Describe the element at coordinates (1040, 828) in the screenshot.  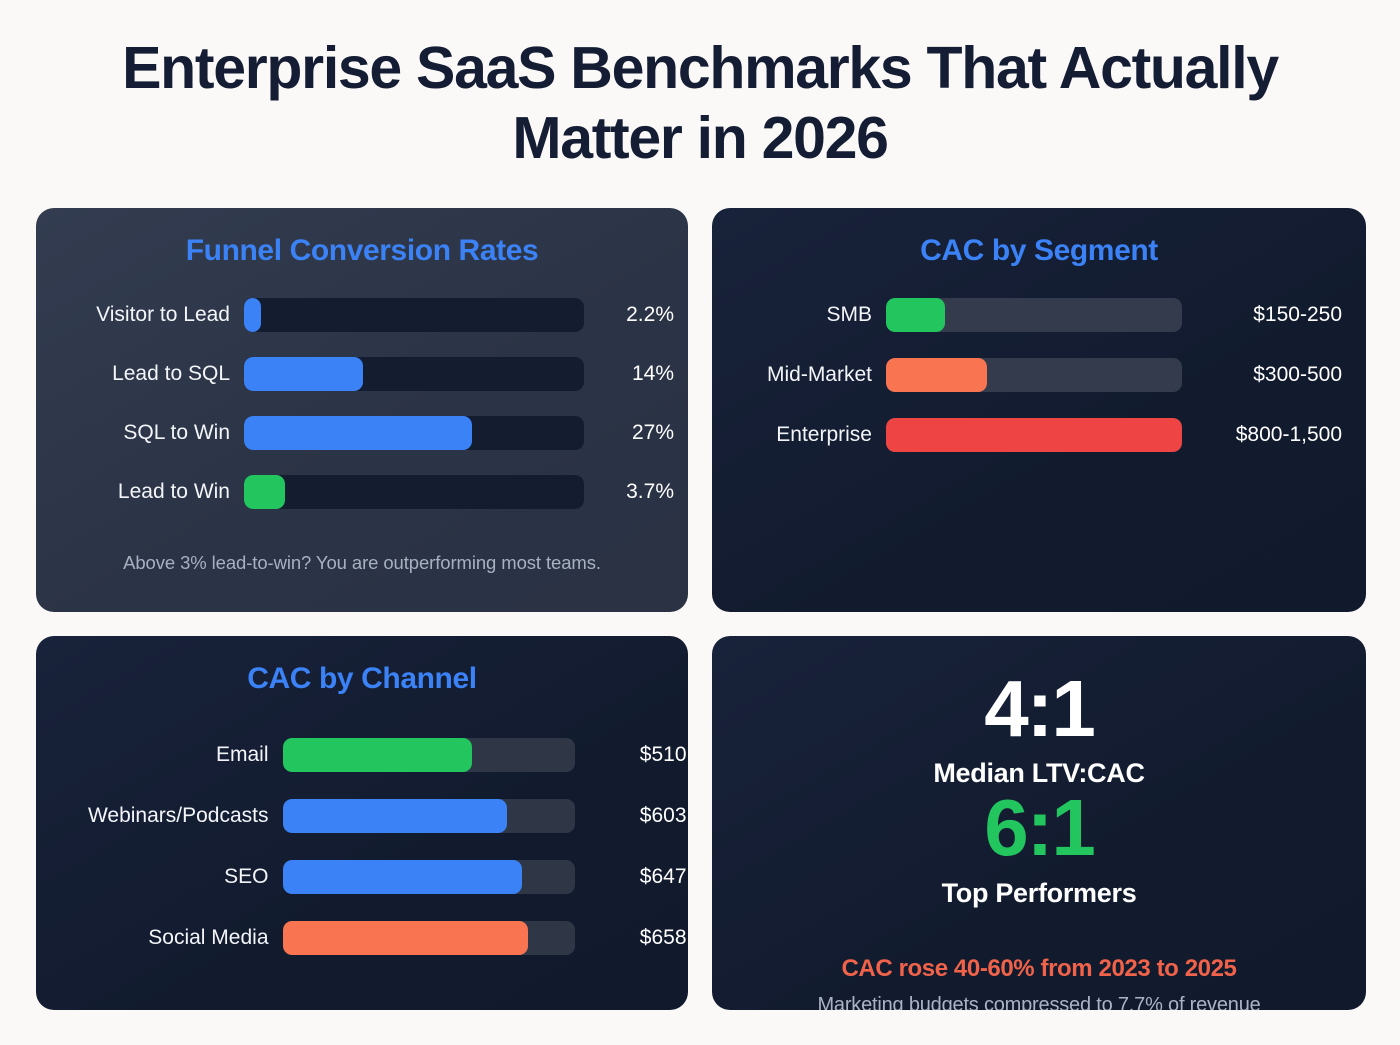
I see `kpi-secondary-value: 6:1` at that location.